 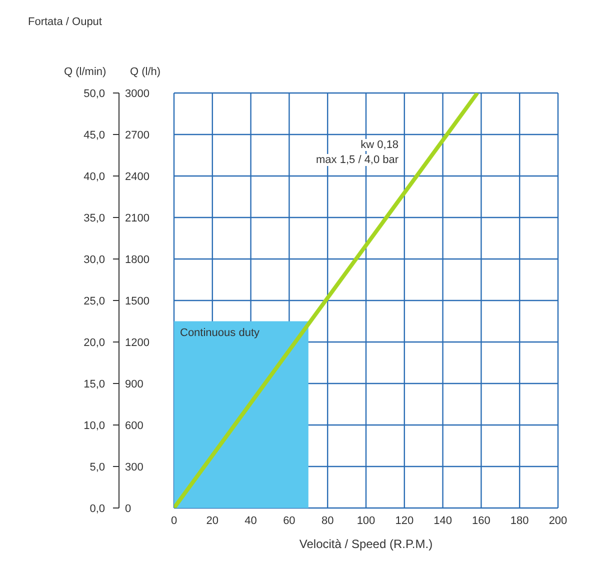 I want to click on x-tick-label: 160, so click(x=481, y=520).